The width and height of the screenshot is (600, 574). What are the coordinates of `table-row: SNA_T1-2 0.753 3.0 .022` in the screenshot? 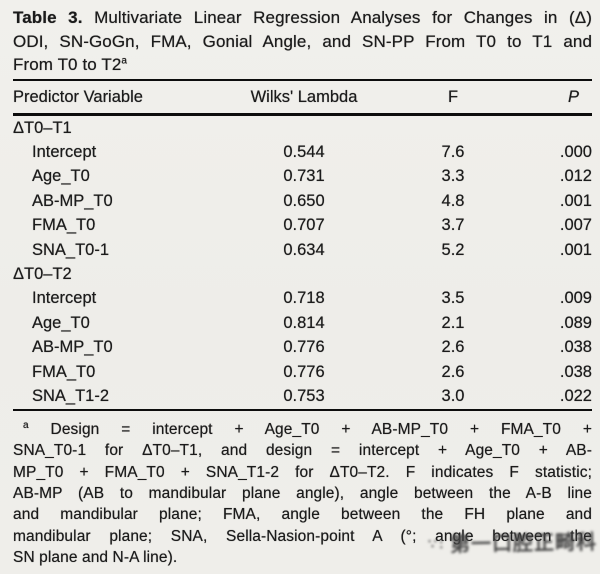 It's located at (302, 396).